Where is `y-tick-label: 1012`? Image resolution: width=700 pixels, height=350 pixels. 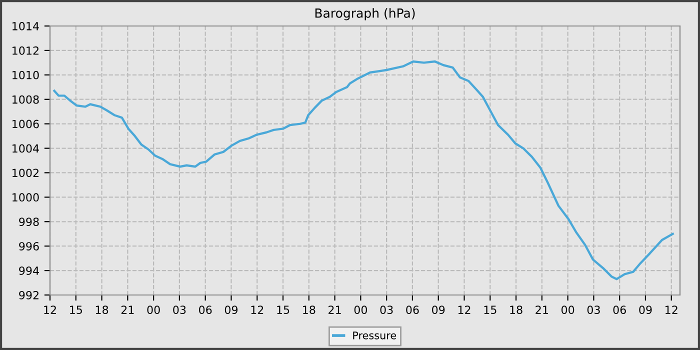 y-tick-label: 1012 is located at coordinates (25, 50).